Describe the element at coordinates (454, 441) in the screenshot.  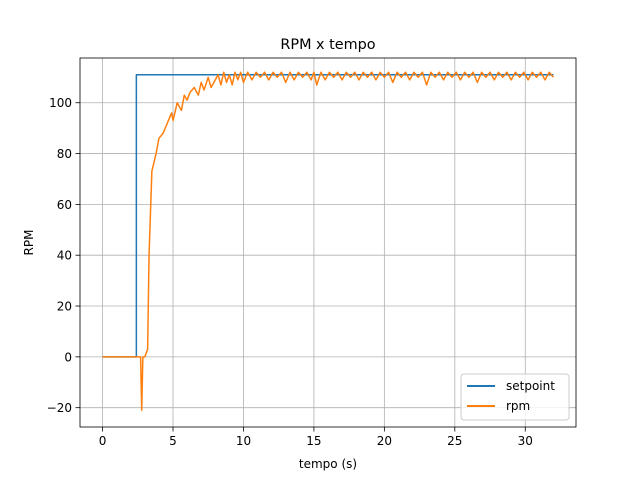
I see `x-tick-label: 25` at that location.